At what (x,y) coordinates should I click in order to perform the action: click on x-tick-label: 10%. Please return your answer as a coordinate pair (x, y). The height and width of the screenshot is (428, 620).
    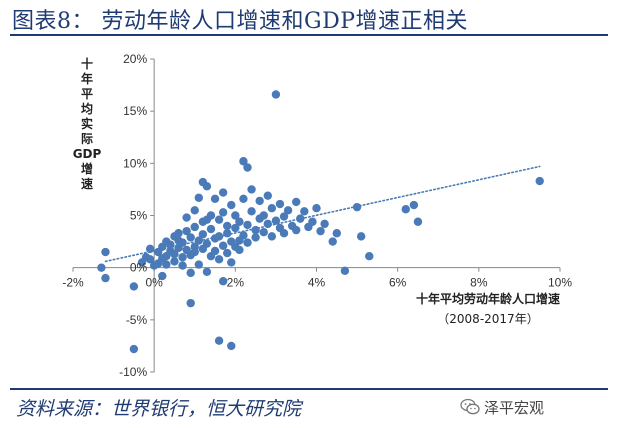
    Looking at the image, I should click on (560, 283).